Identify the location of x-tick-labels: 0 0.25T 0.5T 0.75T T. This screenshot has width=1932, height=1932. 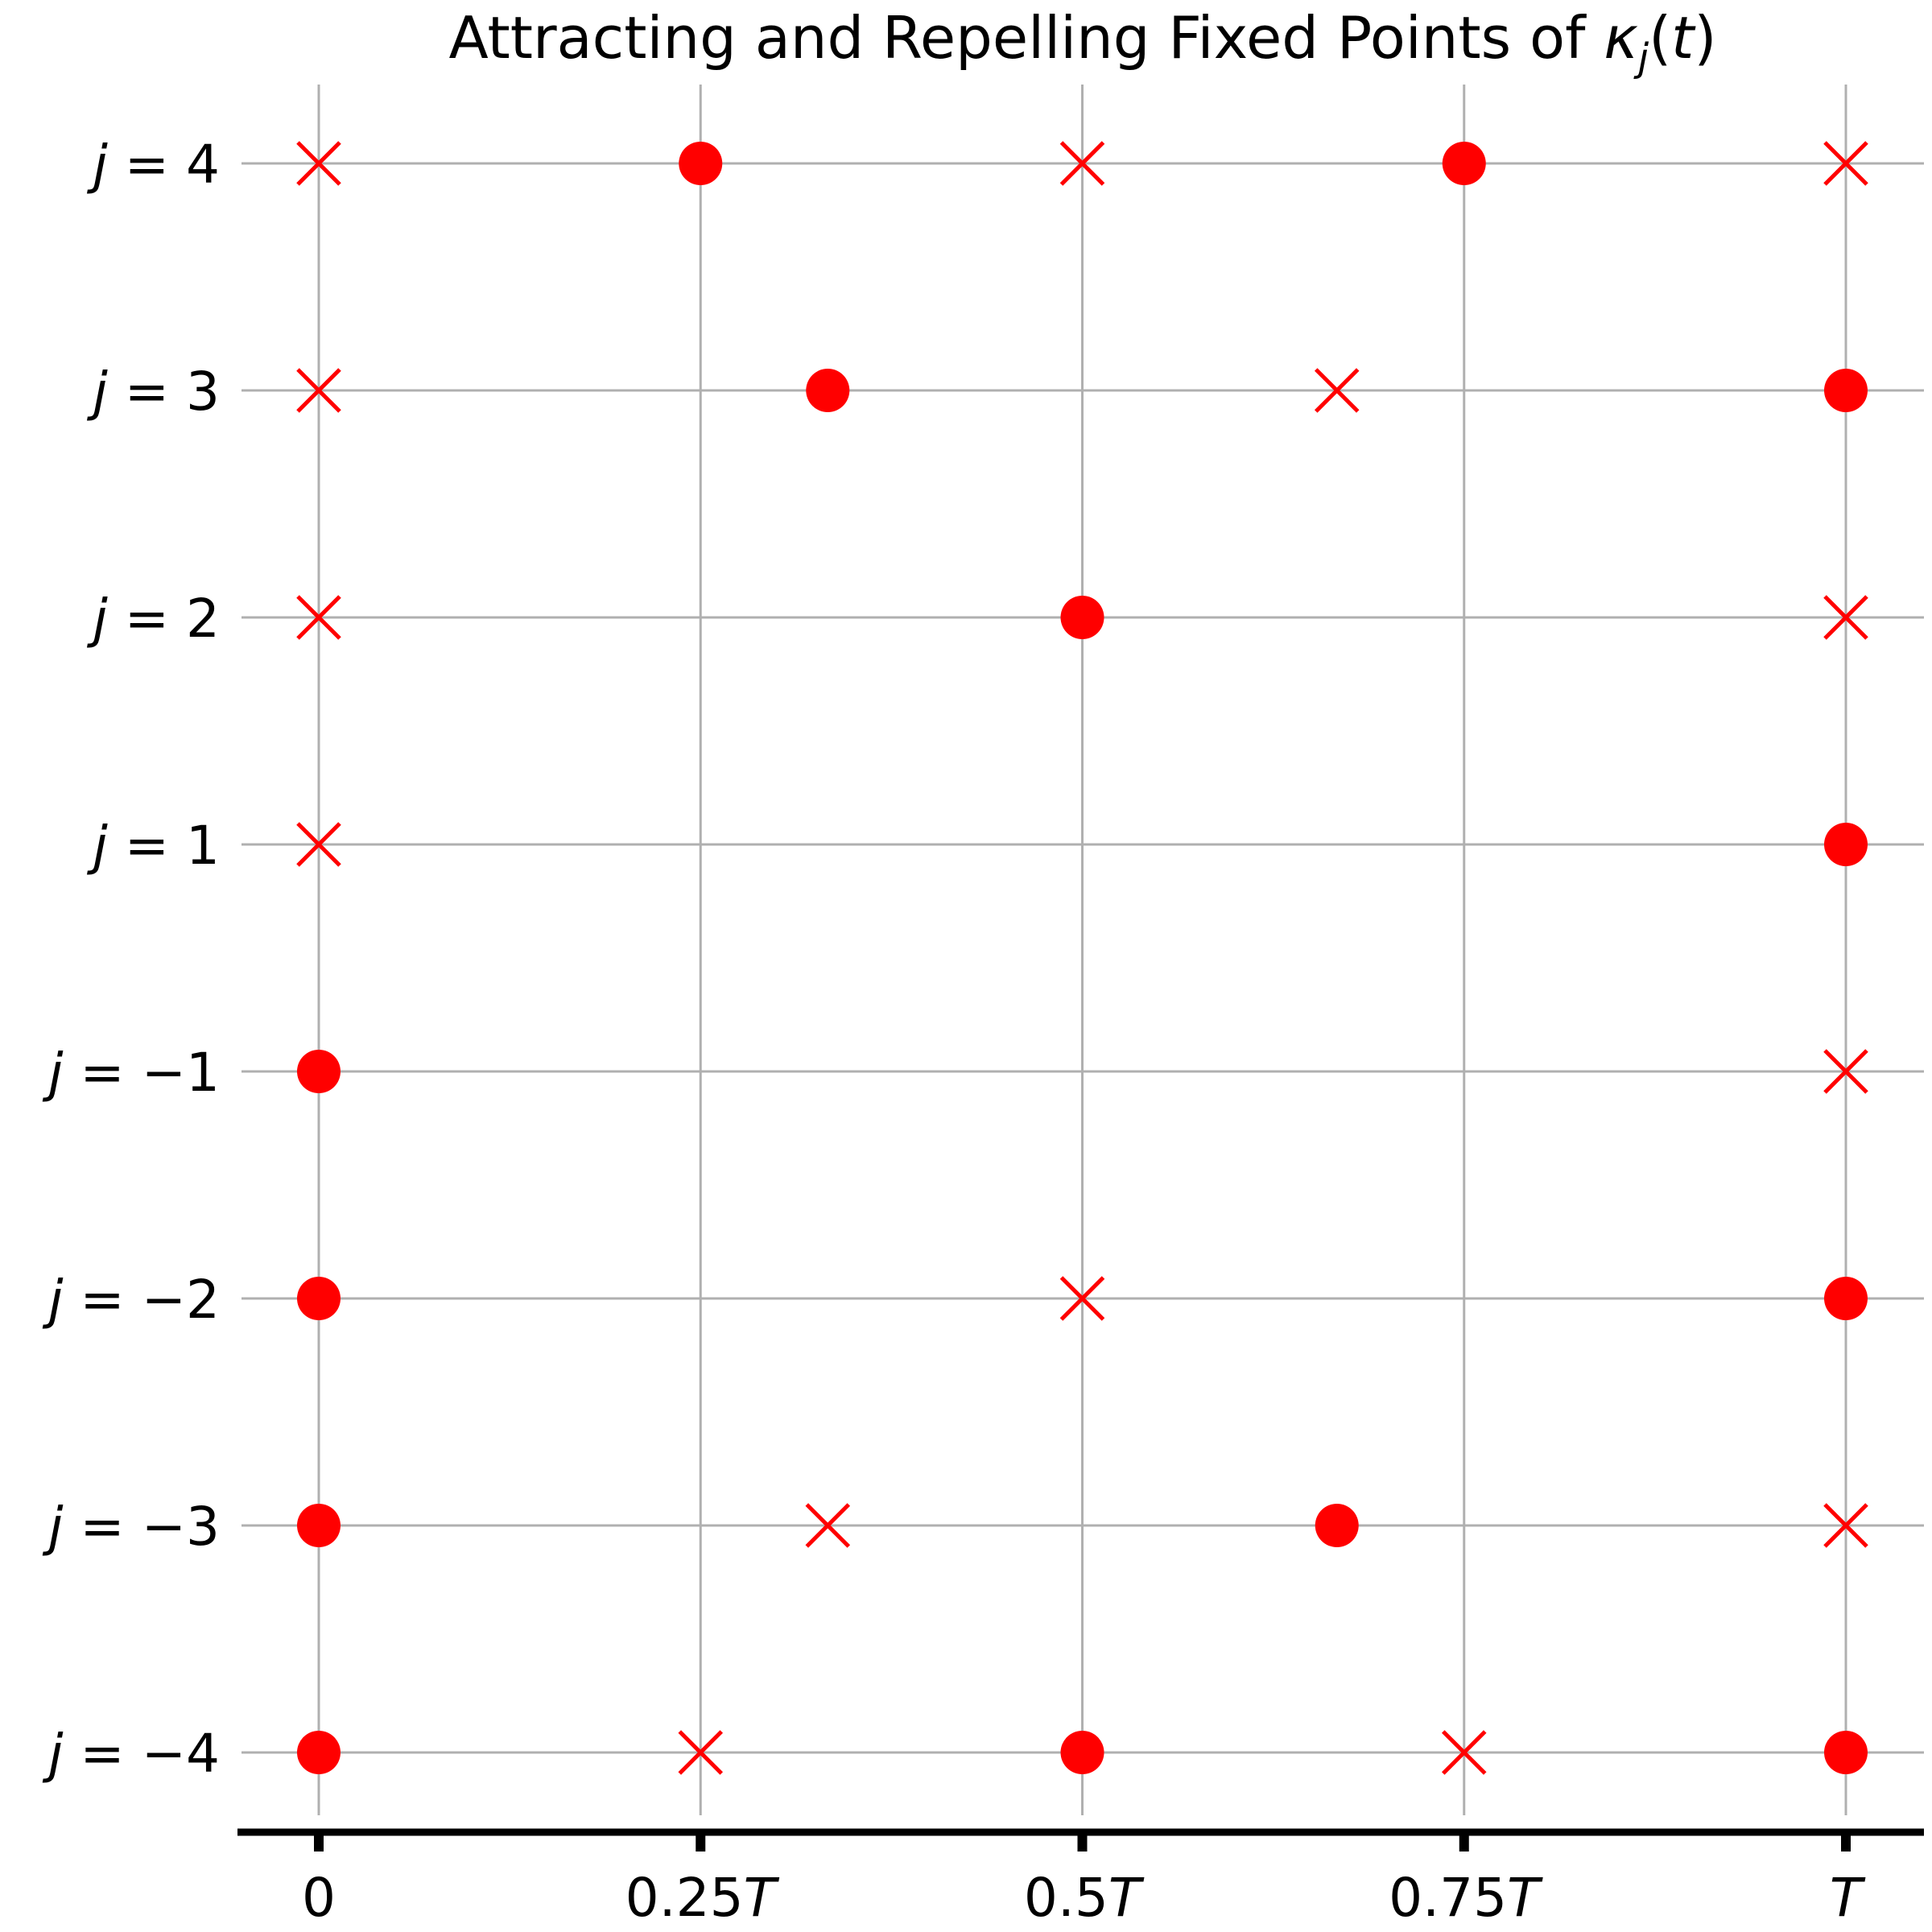
(1084, 1898).